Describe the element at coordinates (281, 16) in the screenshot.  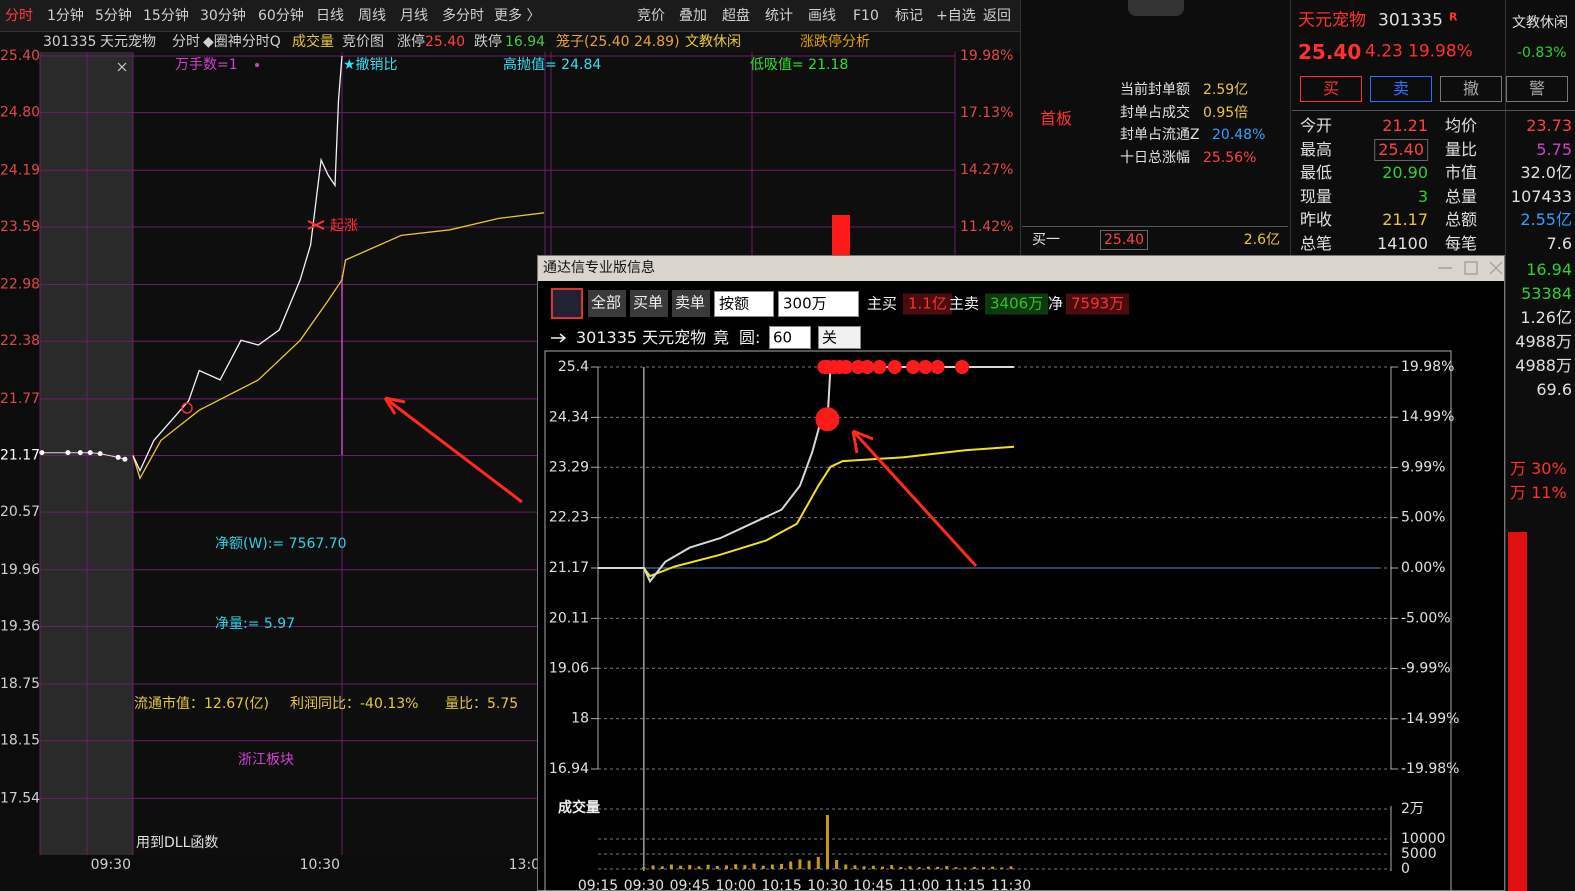
I see `period-tab: 60分钟` at that location.